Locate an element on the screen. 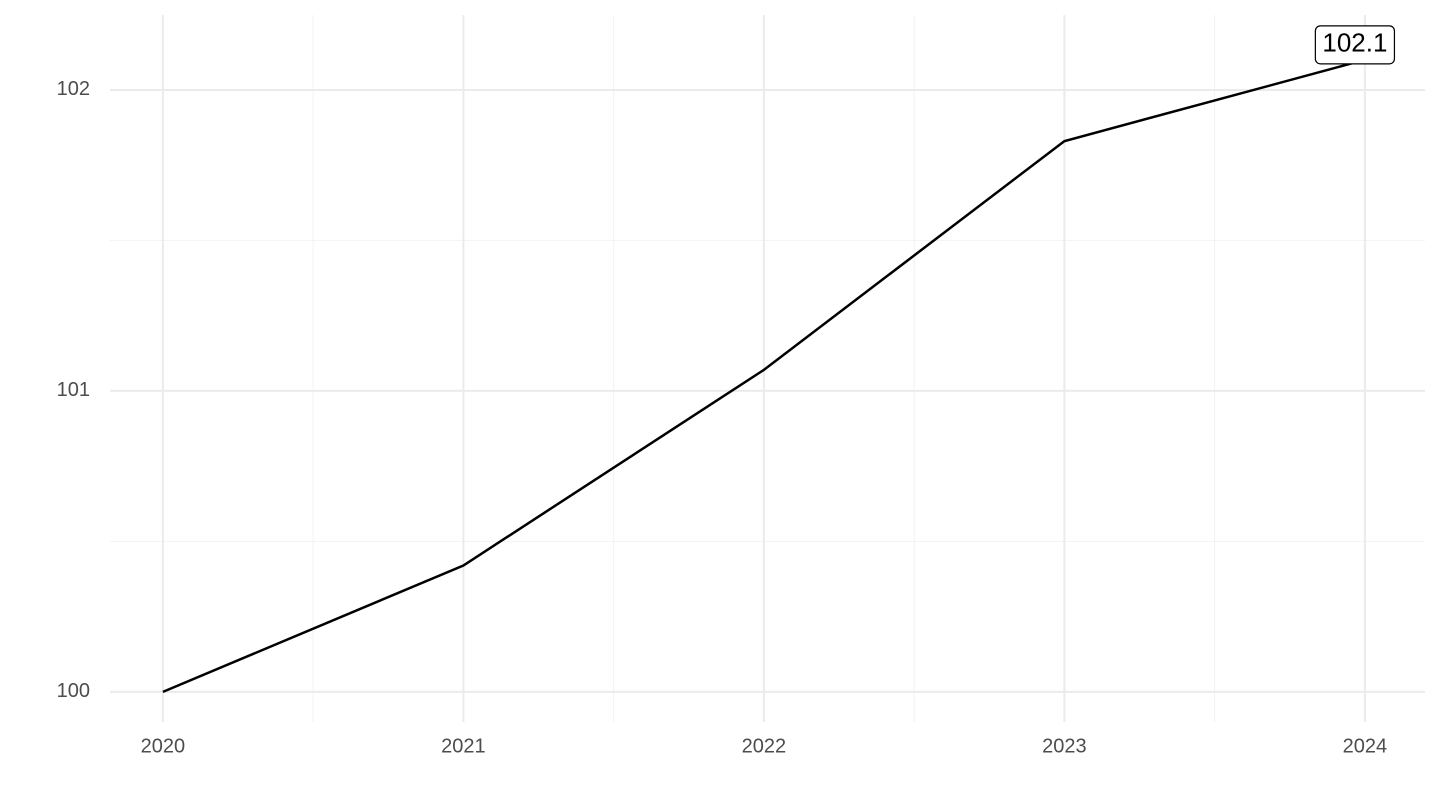 The image size is (1440, 810). value-label-box is located at coordinates (1355, 45).